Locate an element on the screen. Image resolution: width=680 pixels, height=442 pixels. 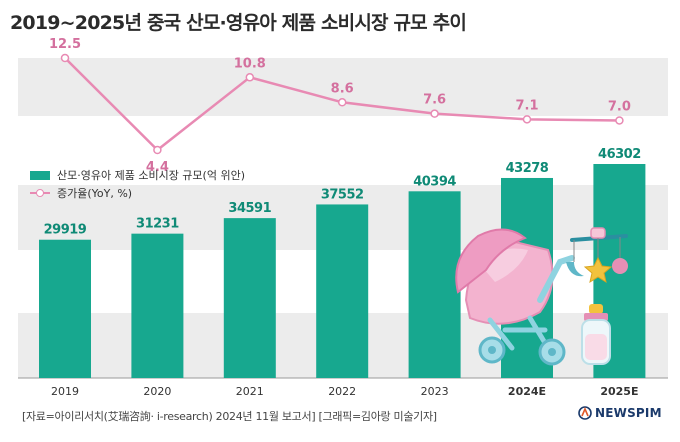
growth-value-2022: 8.6 is located at coordinates (342, 88).